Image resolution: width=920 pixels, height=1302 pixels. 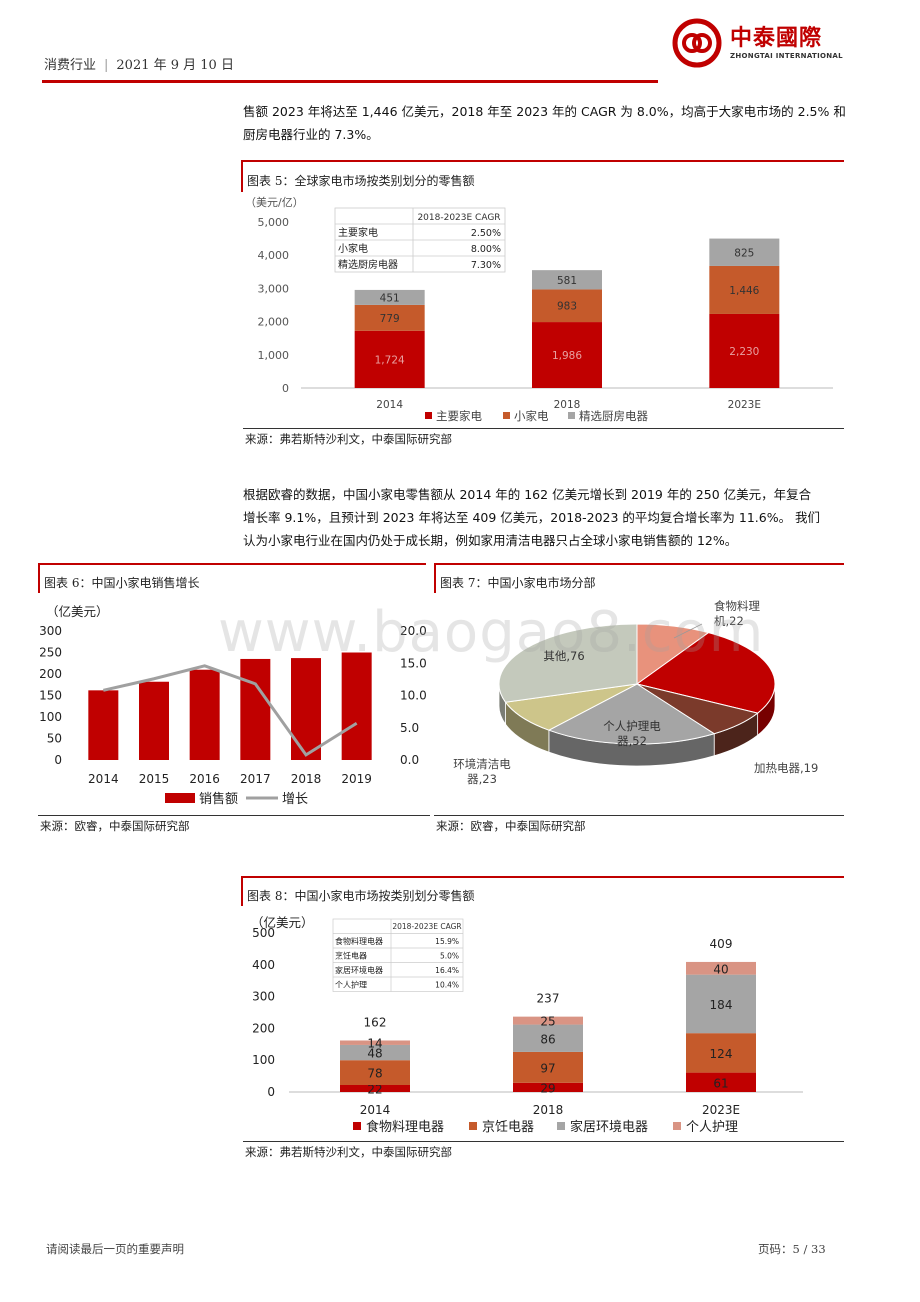 I want to click on fig5-source-rule, so click(x=543, y=428).